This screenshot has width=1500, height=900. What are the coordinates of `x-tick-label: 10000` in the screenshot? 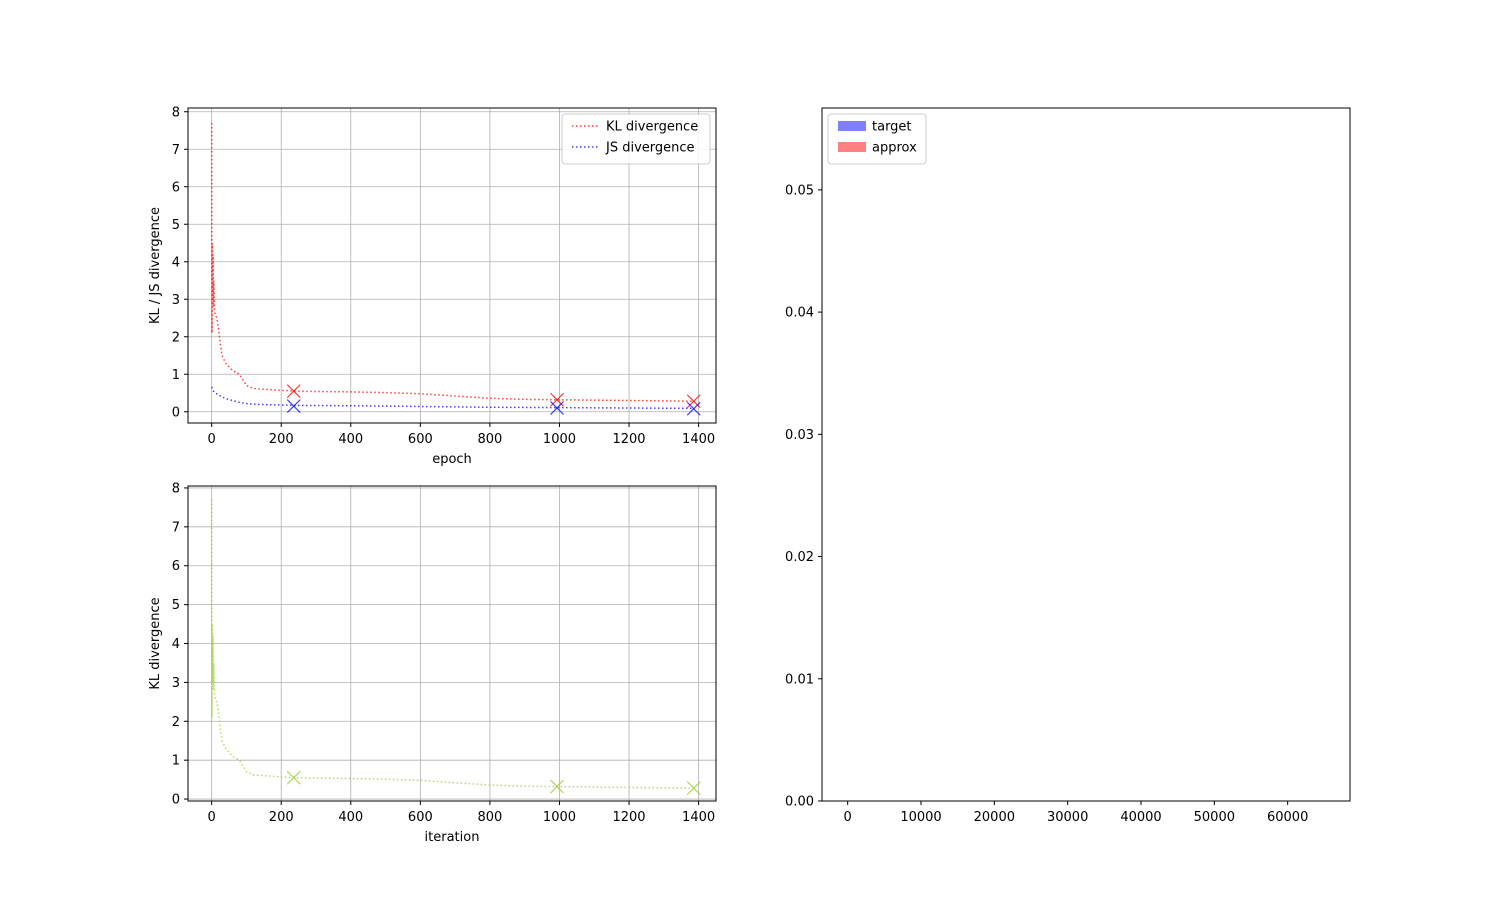 It's located at (920, 817).